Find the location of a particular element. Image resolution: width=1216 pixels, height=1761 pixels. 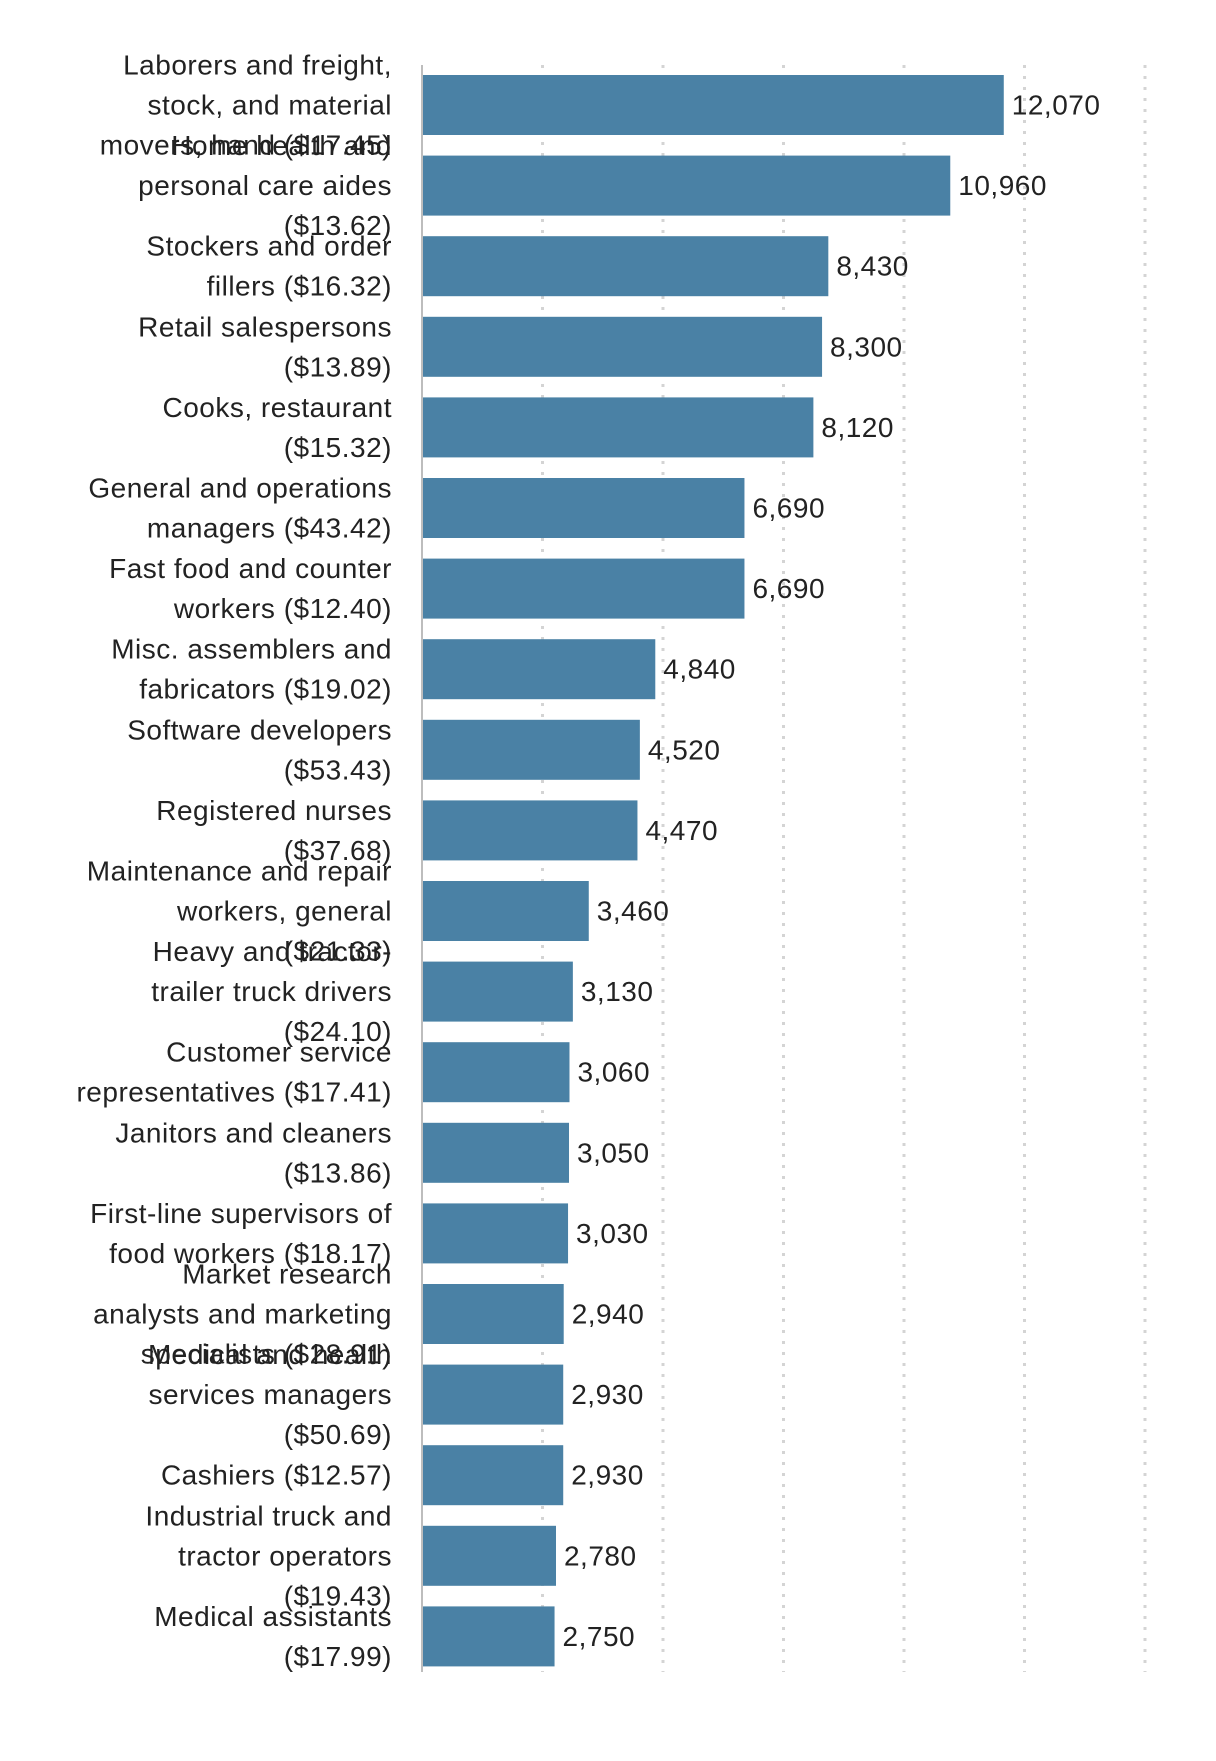

category-label: Cooks, restaurant ($15.32) is located at coordinates (278, 427).